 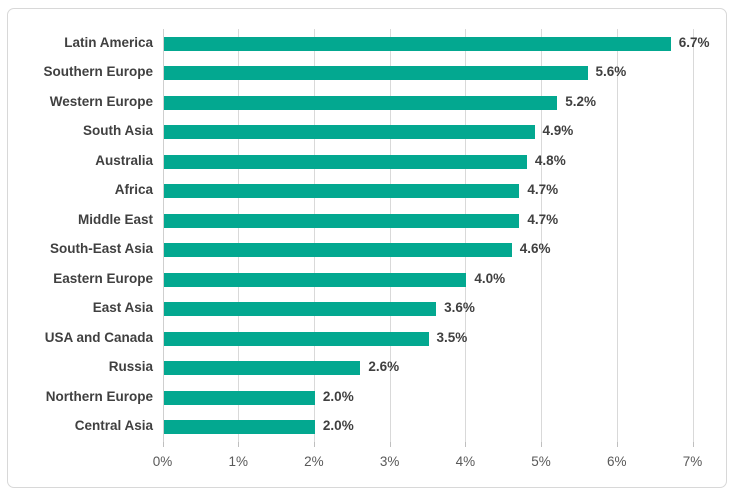 I want to click on category-label: Western Europe, so click(x=101, y=101).